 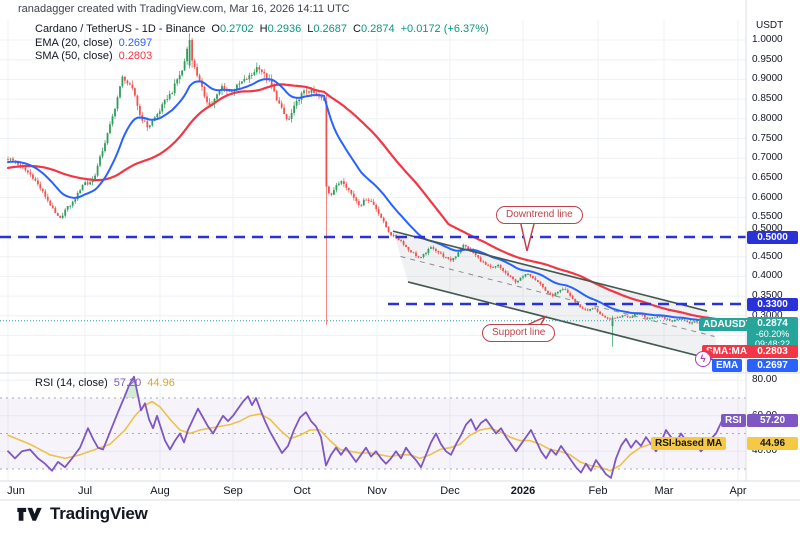 What do you see at coordinates (772, 420) in the screenshot?
I see `rsi-badge-value: 57.20` at bounding box center [772, 420].